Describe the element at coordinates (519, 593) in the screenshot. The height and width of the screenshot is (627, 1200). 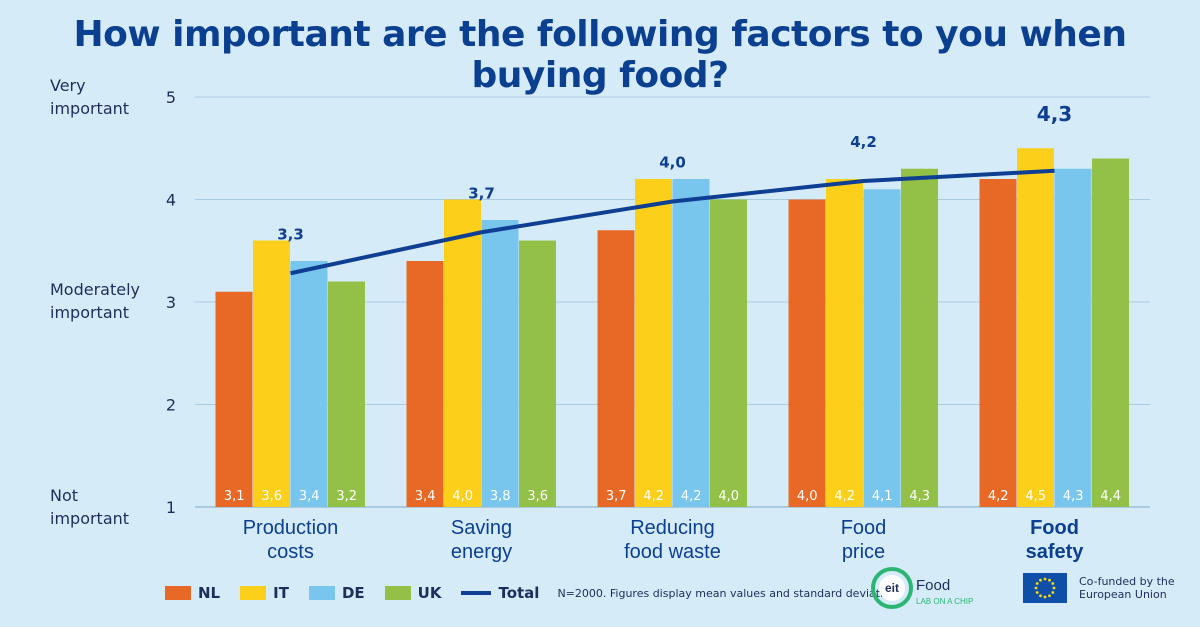
I see `legend-label: Total` at that location.